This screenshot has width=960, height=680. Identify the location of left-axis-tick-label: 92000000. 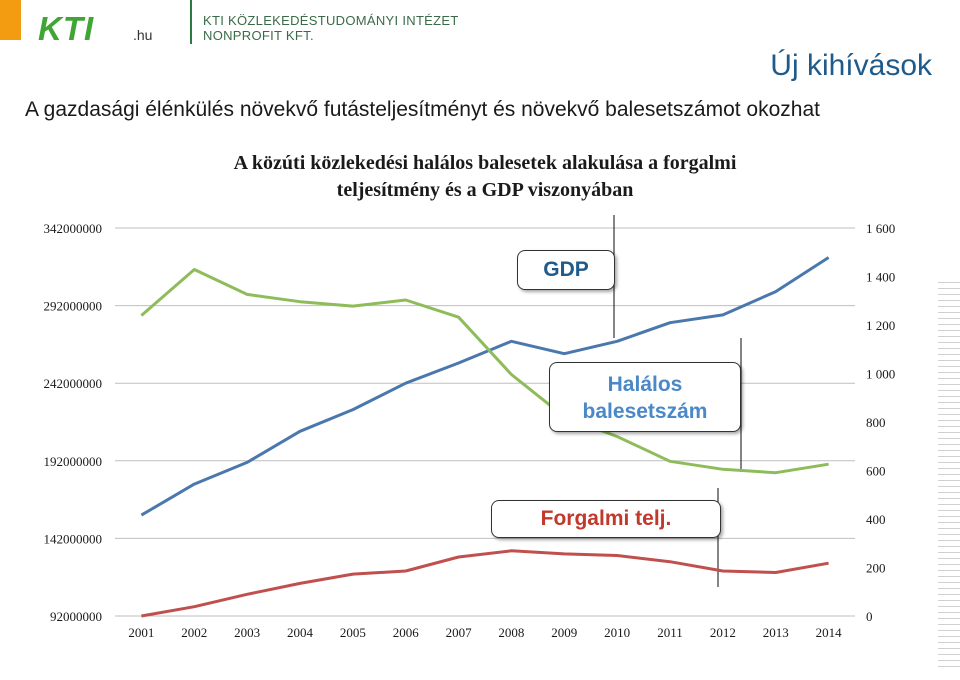
(76, 616).